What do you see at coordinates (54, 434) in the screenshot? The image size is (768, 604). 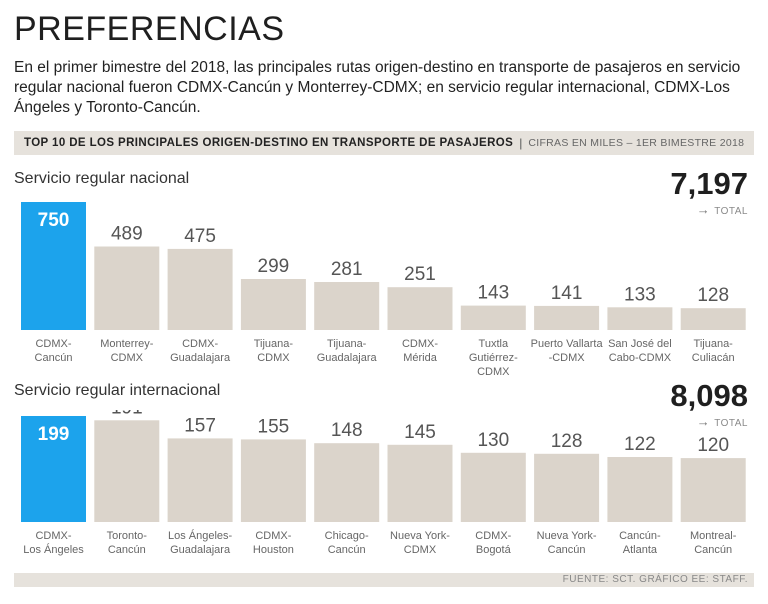 I see `bar-value-label: 199` at bounding box center [54, 434].